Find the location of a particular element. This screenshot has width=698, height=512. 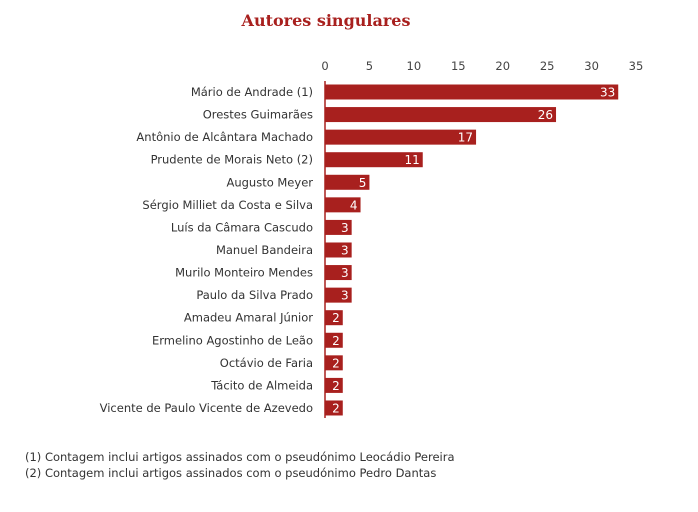

category-label: Orestes Guimarães is located at coordinates (258, 115).